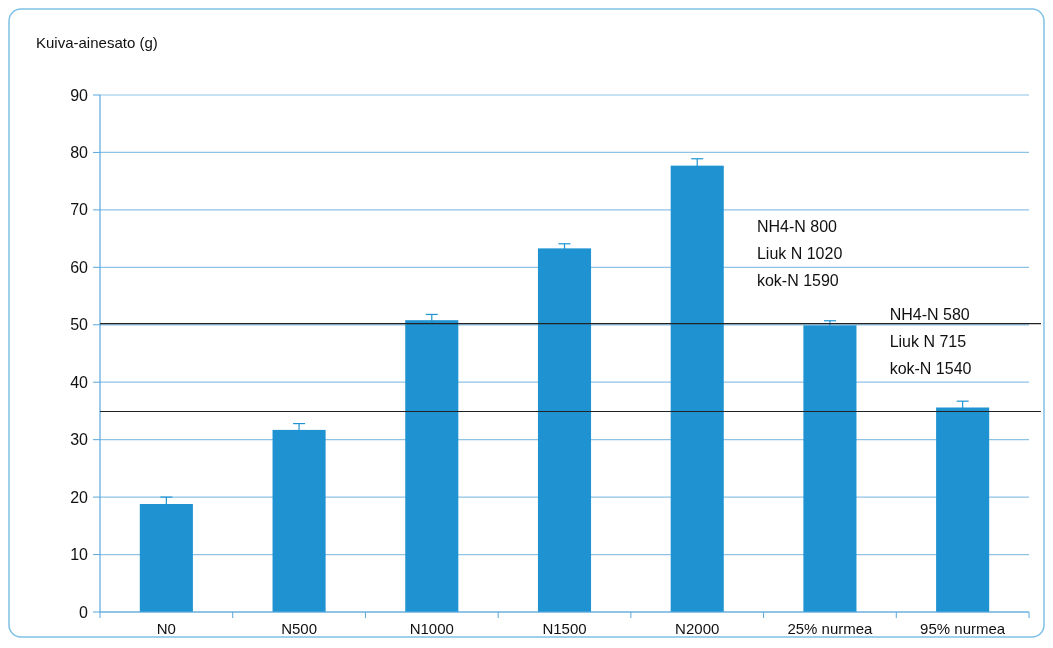 The image size is (1053, 648). I want to click on ref-line-label: NH4-N 580 Liuk N 715 kok-N 1540, so click(930, 341).